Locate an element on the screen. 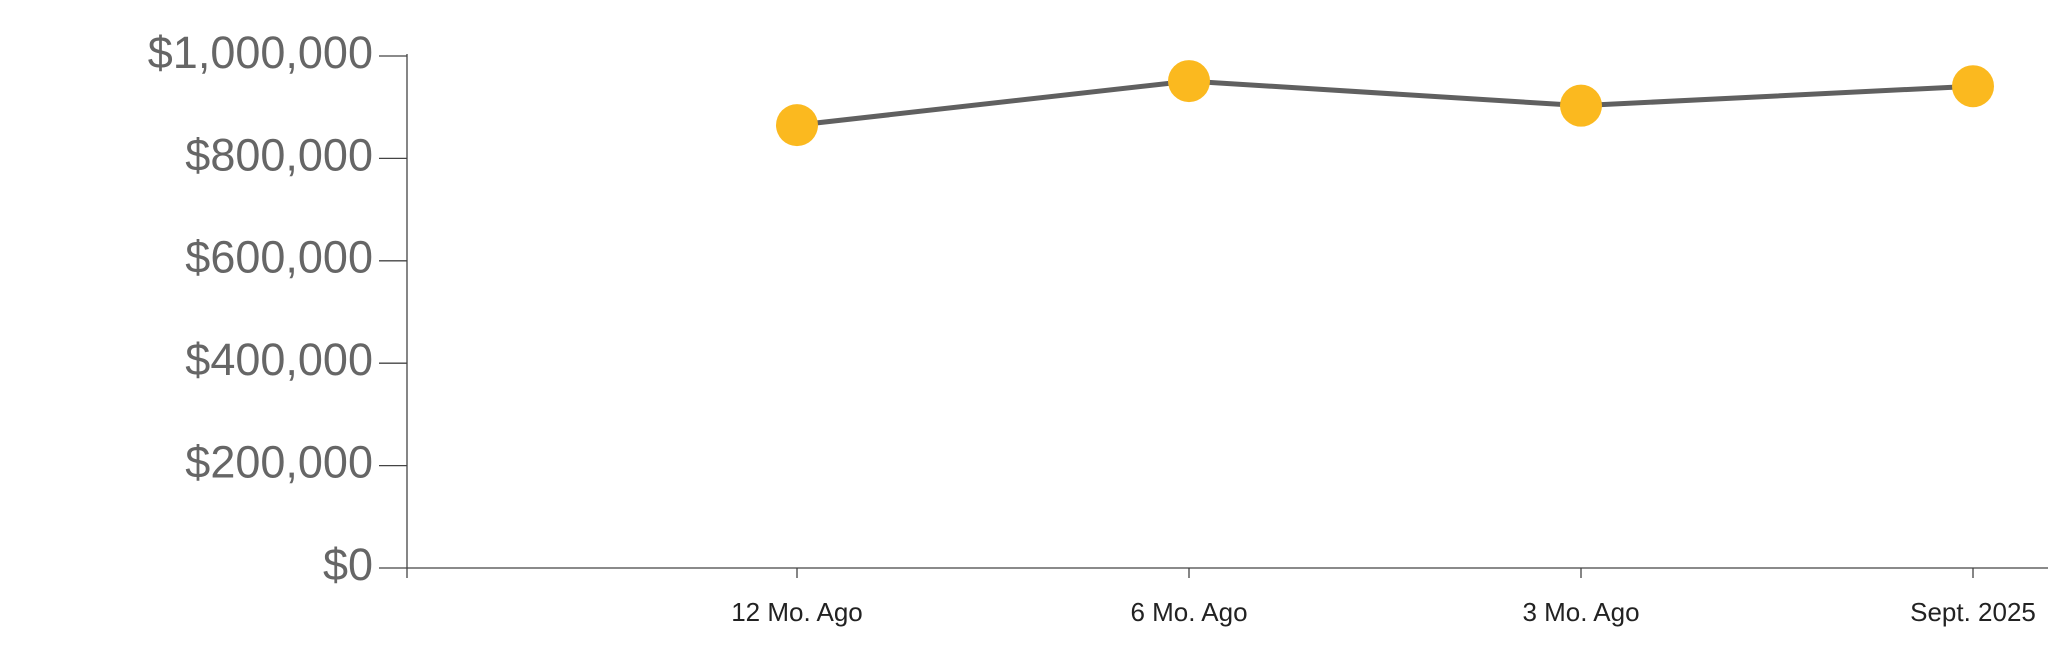 The height and width of the screenshot is (663, 2048). x-tick-label: Sept. 2025 is located at coordinates (1973, 612).